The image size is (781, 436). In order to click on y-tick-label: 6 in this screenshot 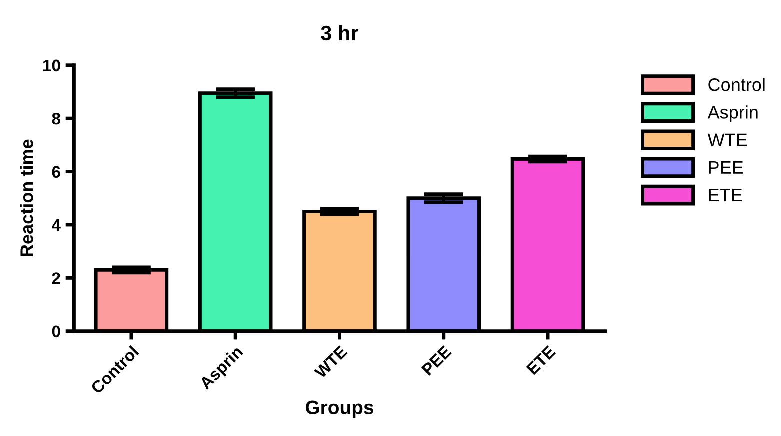, I will do `click(56, 172)`.